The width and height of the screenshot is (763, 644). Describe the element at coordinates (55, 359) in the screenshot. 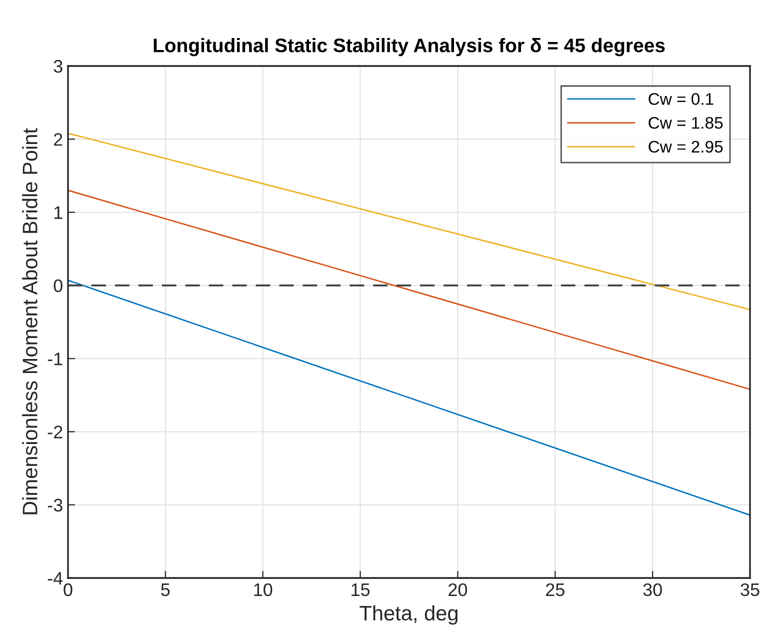

I see `y-tick-label: -1` at that location.